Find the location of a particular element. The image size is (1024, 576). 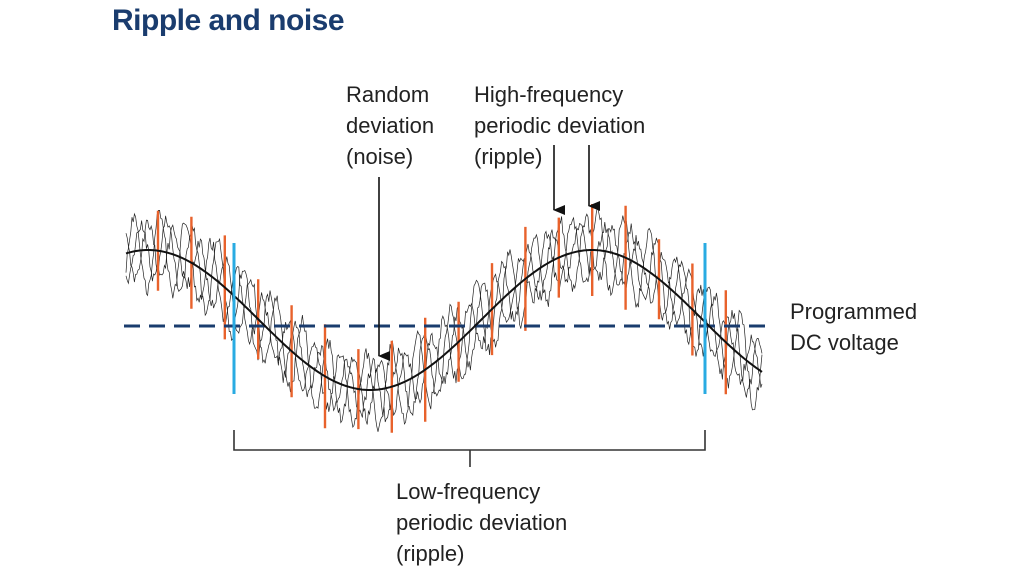

low-frequency-bracket is located at coordinates (469, 448).